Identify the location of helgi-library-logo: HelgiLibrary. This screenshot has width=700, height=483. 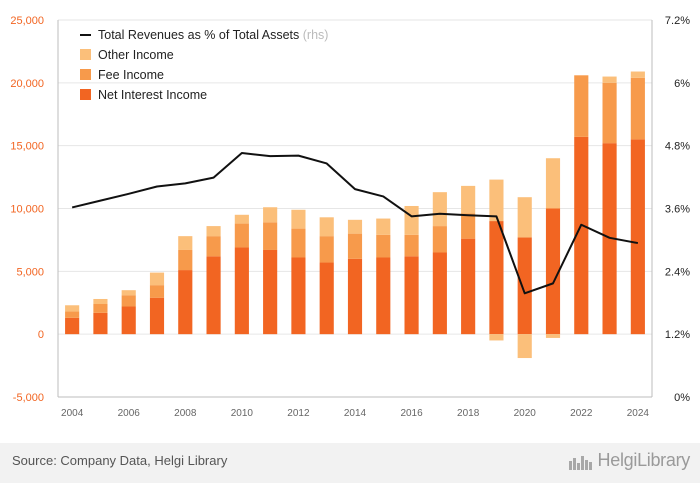
(629, 460).